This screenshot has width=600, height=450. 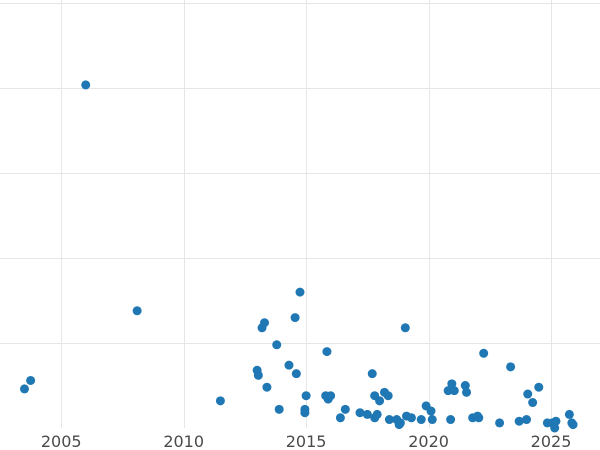 I want to click on x-tick-label-2020: 2020, so click(x=428, y=441).